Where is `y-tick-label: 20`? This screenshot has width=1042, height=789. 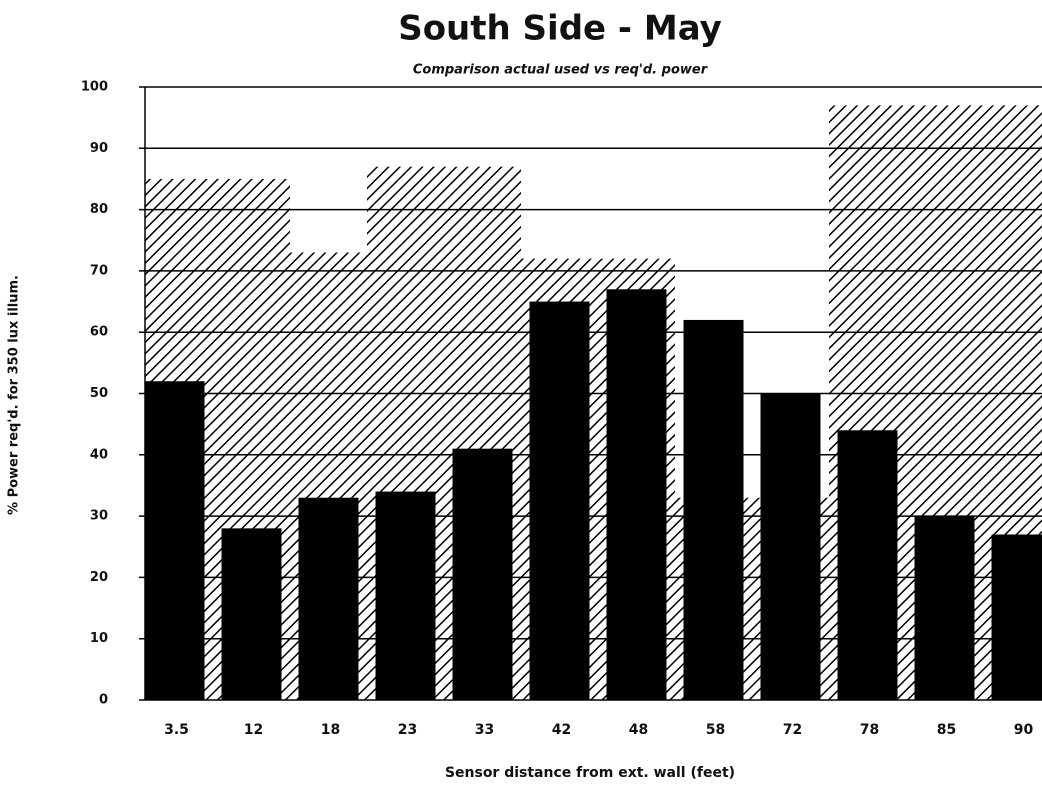 y-tick-label: 20 is located at coordinates (99, 577).